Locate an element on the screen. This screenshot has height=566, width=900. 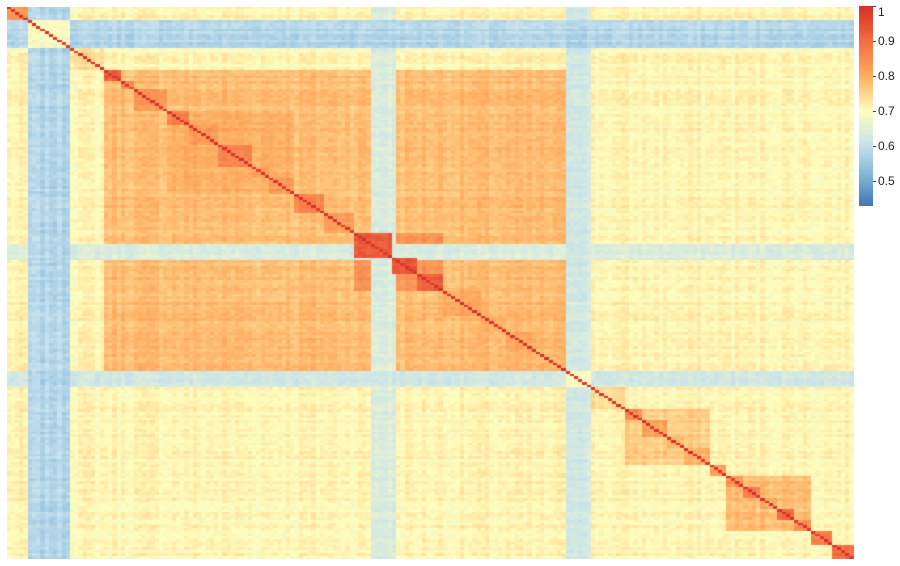
color-legend: 1 0.9 0.8 0.7 0.6 0.5 is located at coordinates (879, 106).